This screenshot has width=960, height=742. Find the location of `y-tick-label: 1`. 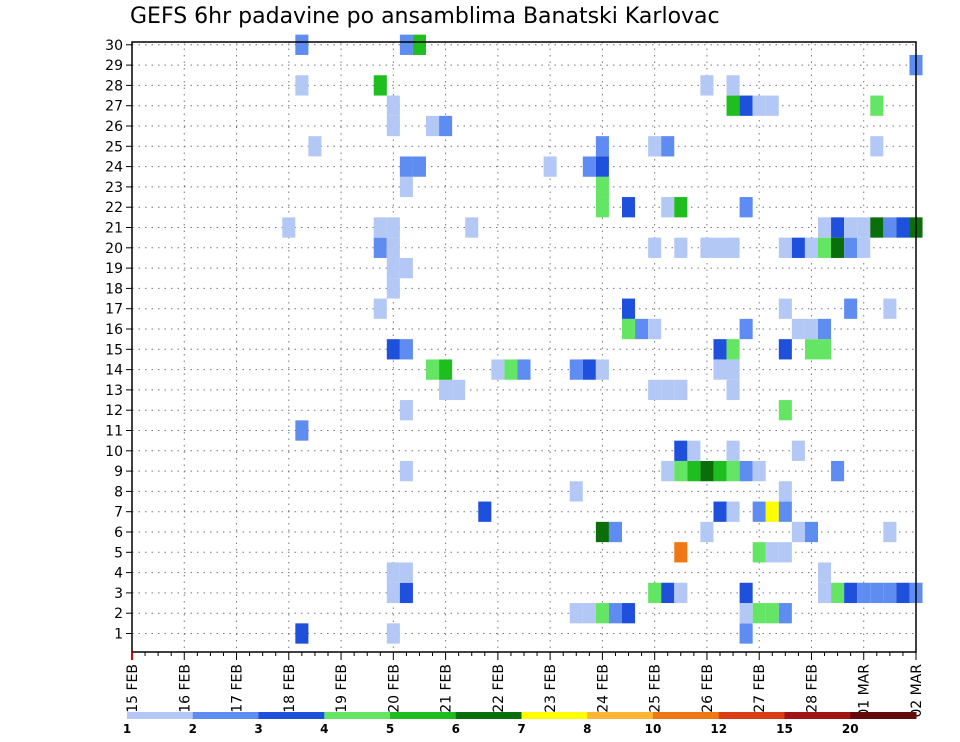

y-tick-label: 1 is located at coordinates (118, 635).